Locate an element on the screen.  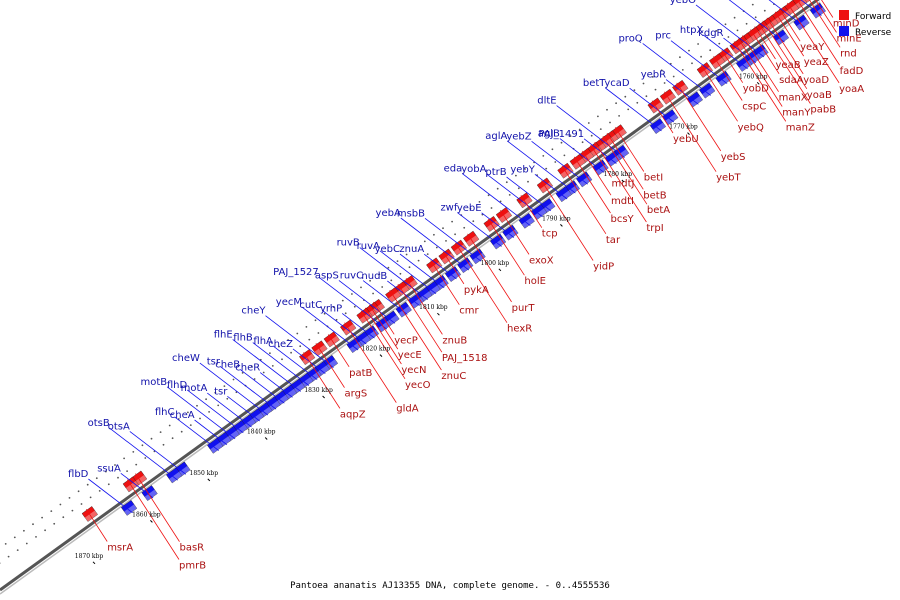
leader-ptrb is located at coordinates (529, 194).